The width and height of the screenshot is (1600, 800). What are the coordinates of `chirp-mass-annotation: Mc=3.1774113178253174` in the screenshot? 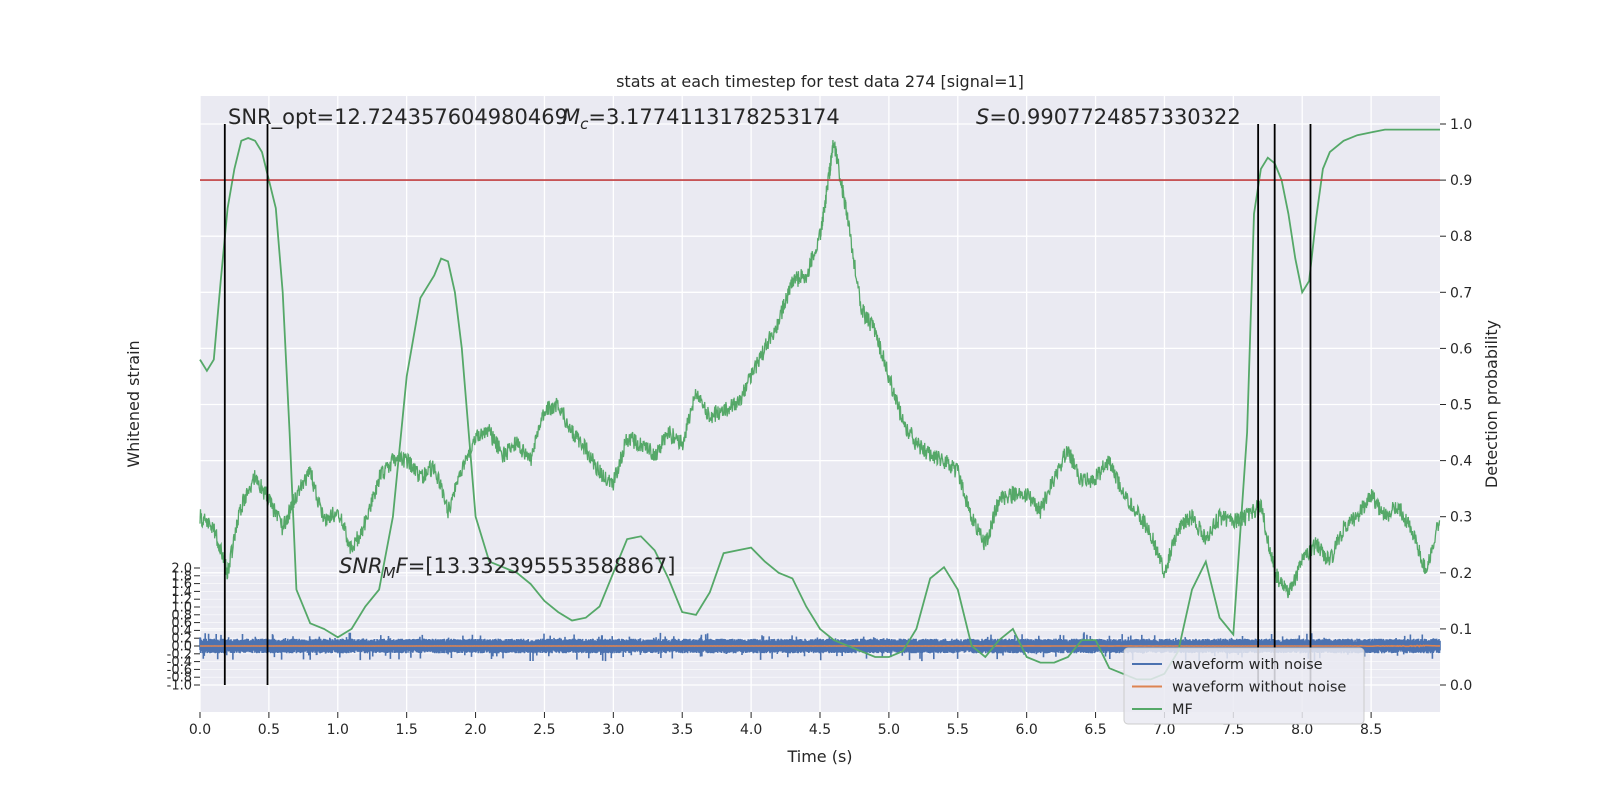 It's located at (701, 119).